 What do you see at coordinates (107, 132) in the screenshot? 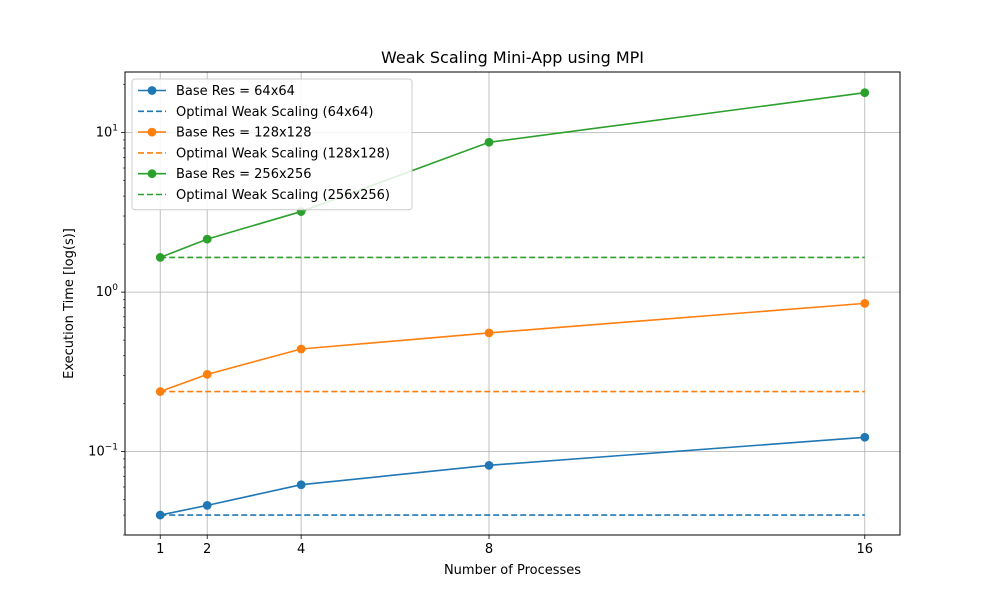
I see `y-tick-label: 10¹` at bounding box center [107, 132].